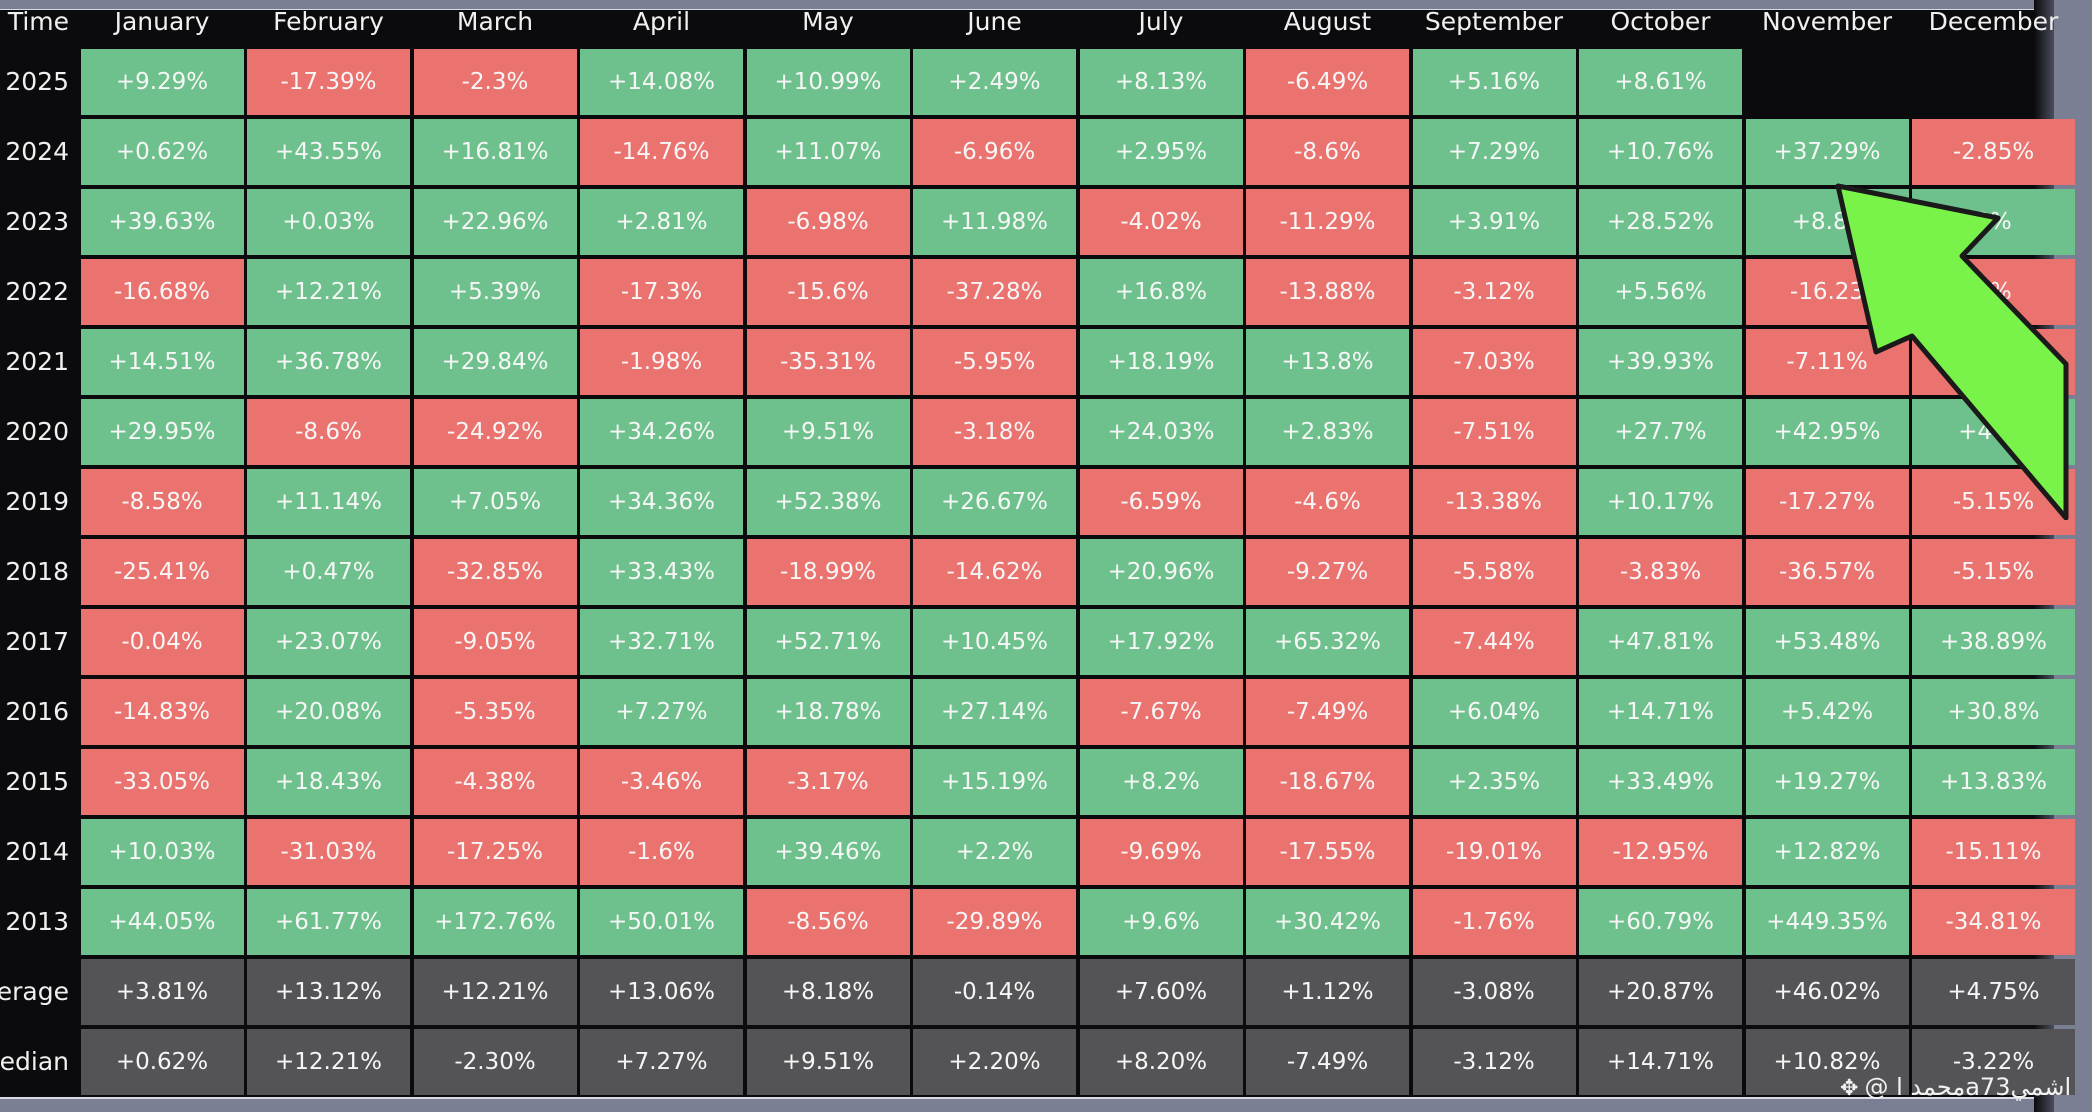 This screenshot has width=2092, height=1112. Describe the element at coordinates (661, 222) in the screenshot. I see `table-cell: +2.81%` at that location.